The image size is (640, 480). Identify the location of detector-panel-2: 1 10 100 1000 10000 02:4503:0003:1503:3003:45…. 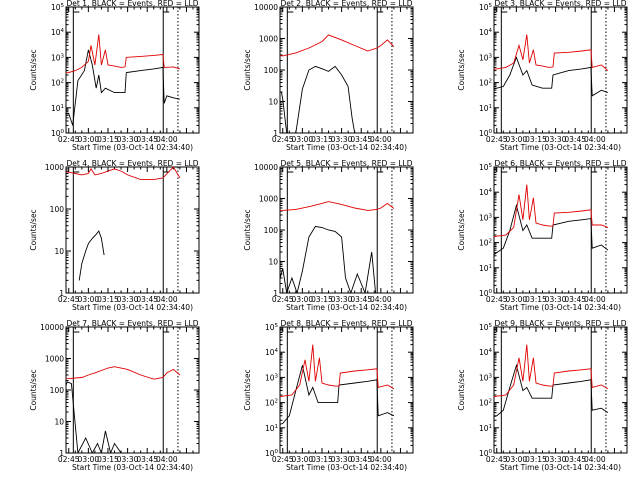
(328, 76).